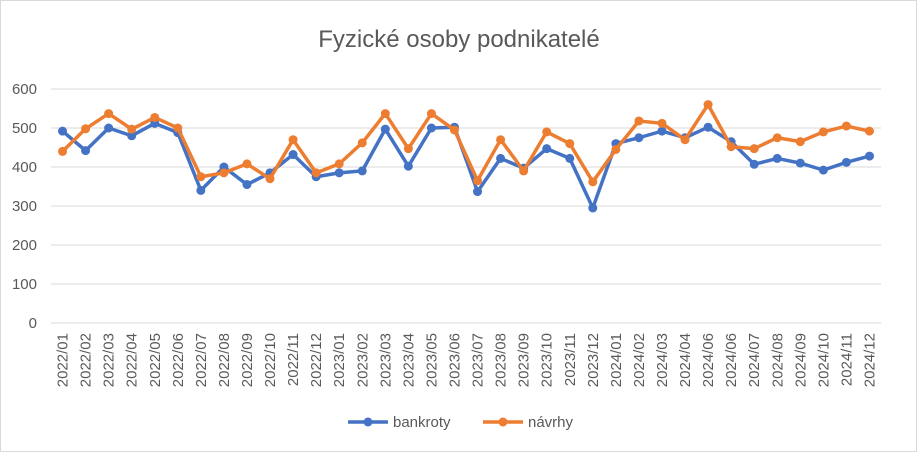 Image resolution: width=917 pixels, height=452 pixels. Describe the element at coordinates (478, 360) in the screenshot. I see `x-tick-label: 2023/07` at that location.